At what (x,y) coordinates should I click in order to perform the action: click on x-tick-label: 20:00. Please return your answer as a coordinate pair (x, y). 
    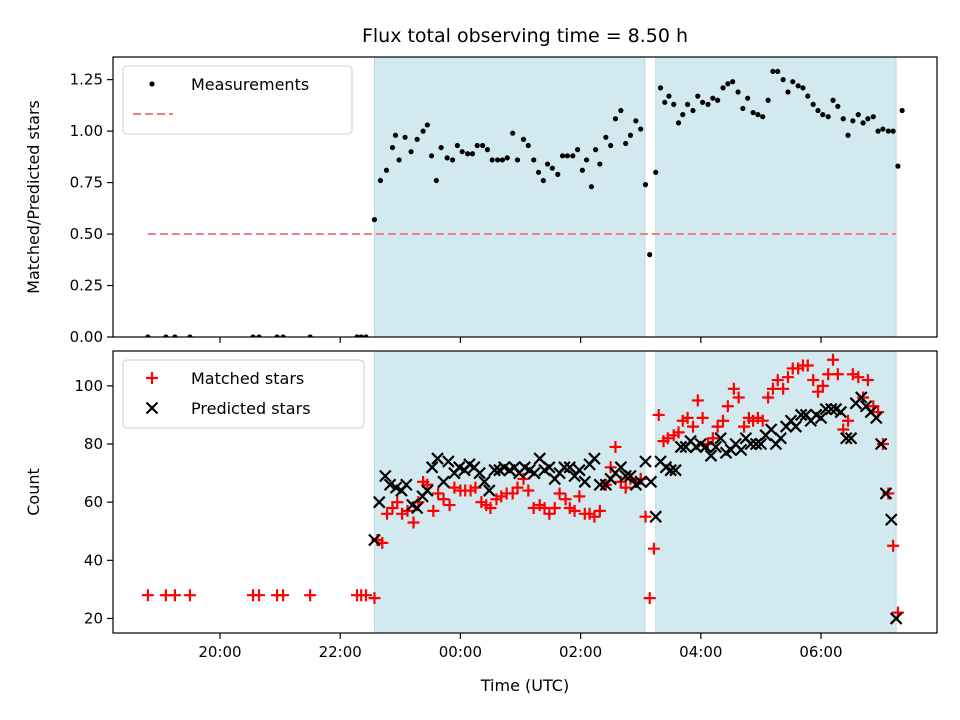
    Looking at the image, I should click on (219, 652).